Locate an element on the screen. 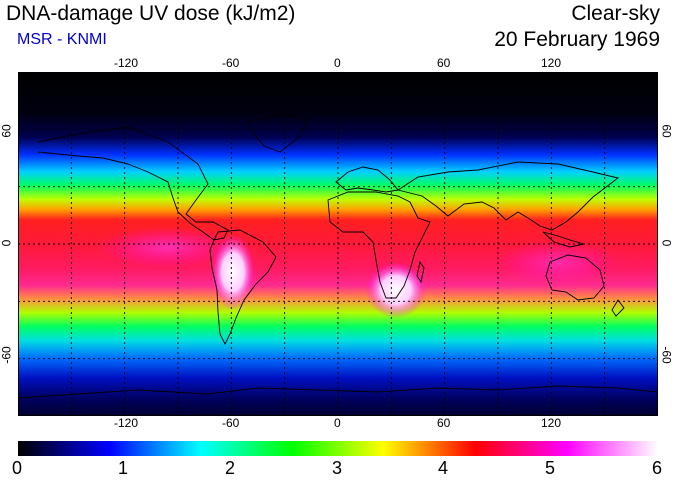 This screenshot has width=678, height=480. lon-tick-top: -120 is located at coordinates (126, 63).